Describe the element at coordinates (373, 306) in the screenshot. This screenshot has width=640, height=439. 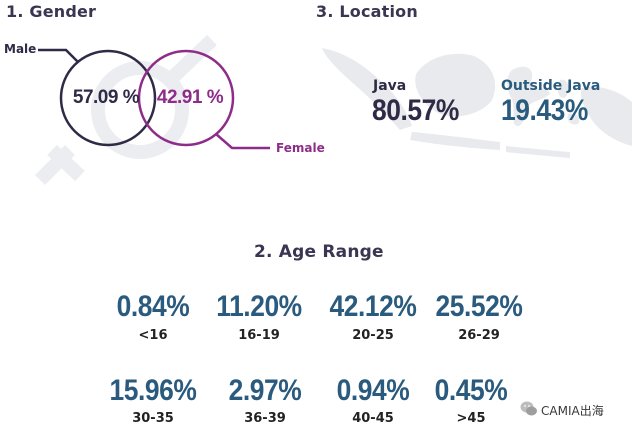
I see `age-value: 42.12%` at that location.